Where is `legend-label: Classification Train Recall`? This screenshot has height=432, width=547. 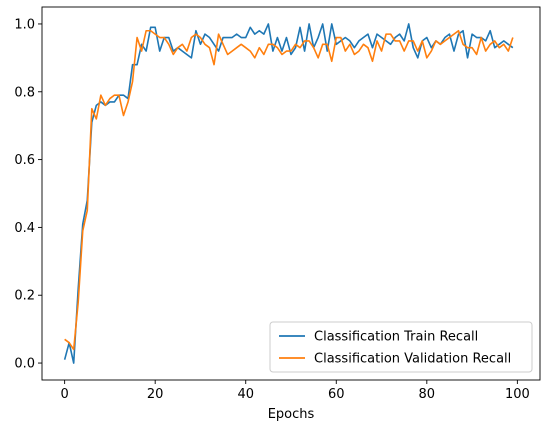
legend-label: Classification Train Recall is located at coordinates (396, 337).